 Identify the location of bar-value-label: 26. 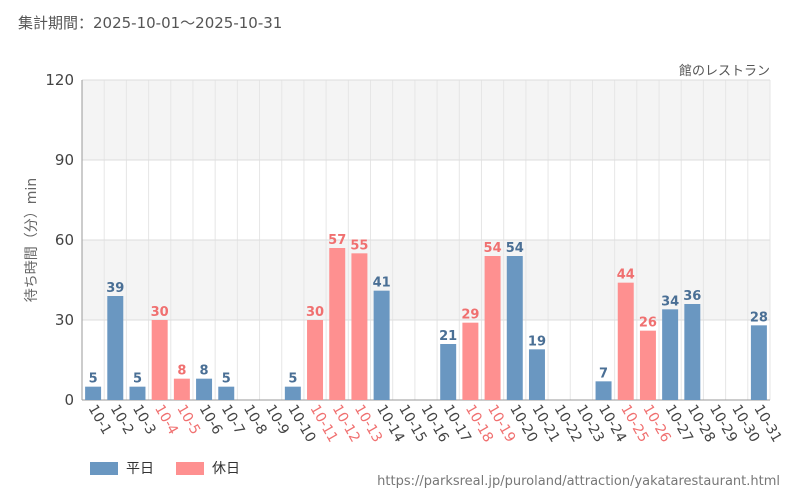
(648, 323).